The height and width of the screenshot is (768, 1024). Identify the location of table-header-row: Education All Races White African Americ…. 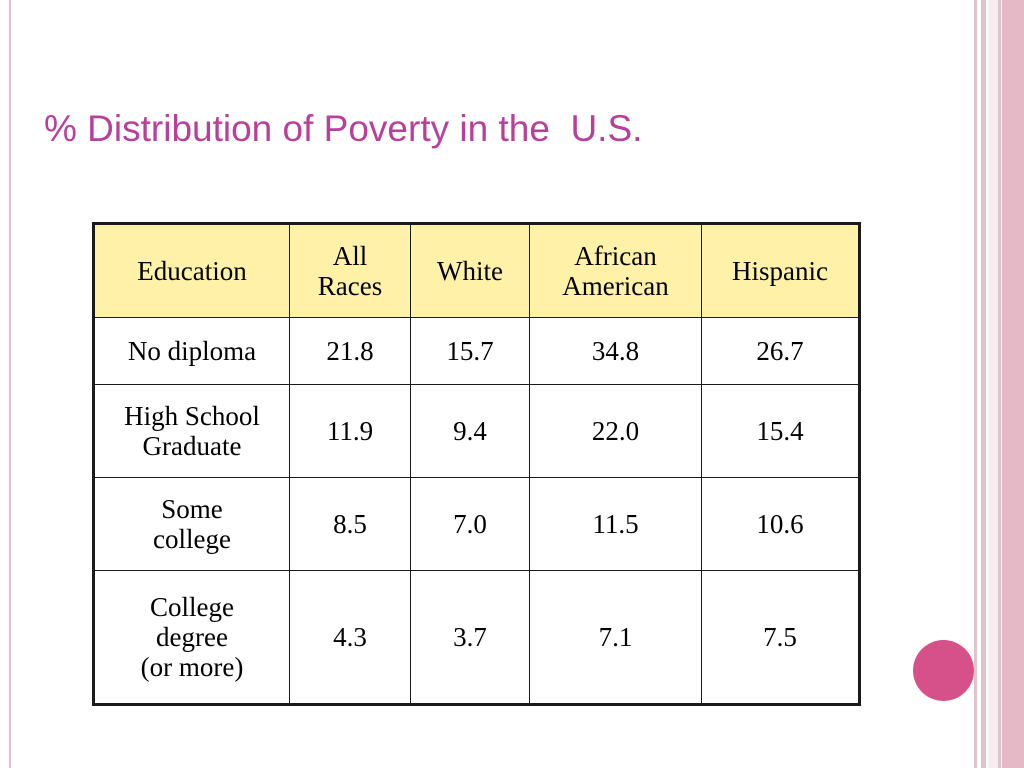
(476, 270).